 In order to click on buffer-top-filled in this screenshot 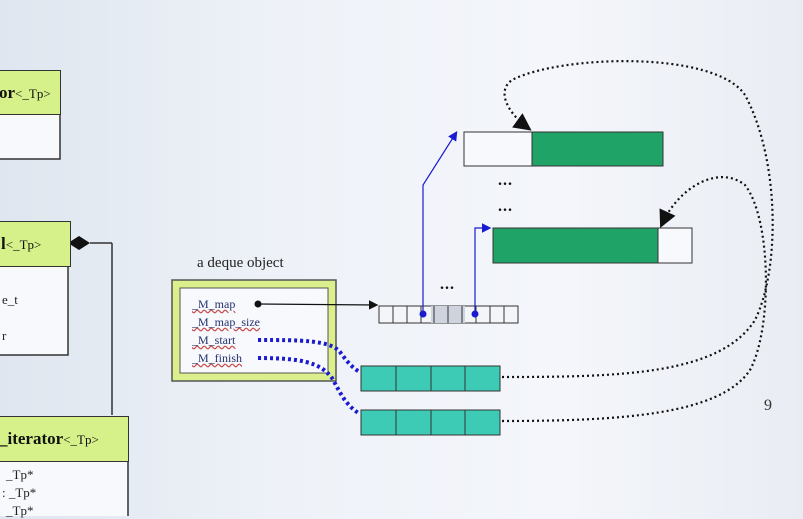, I will do `click(597, 149)`.